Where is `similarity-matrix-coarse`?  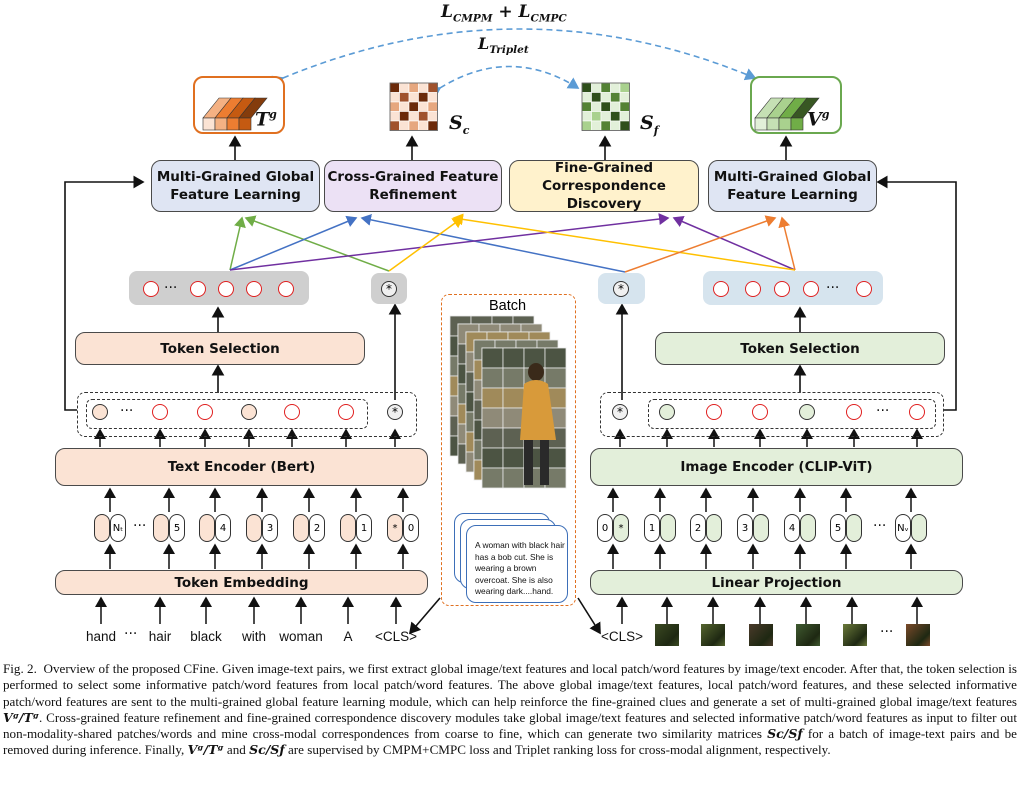 similarity-matrix-coarse is located at coordinates (413, 106).